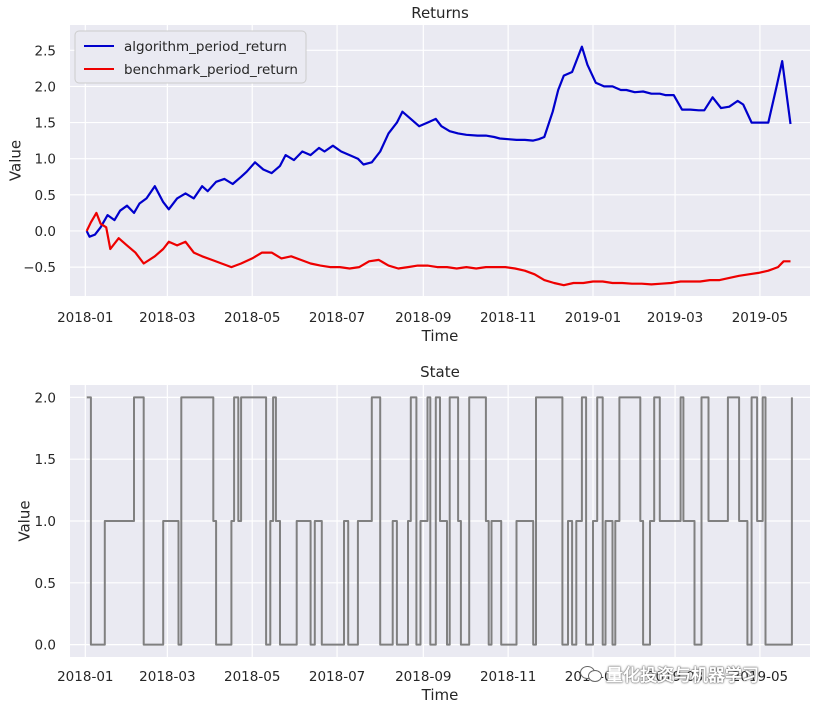 This screenshot has width=820, height=707. I want to click on y-tick-label: 2.5, so click(45, 51).